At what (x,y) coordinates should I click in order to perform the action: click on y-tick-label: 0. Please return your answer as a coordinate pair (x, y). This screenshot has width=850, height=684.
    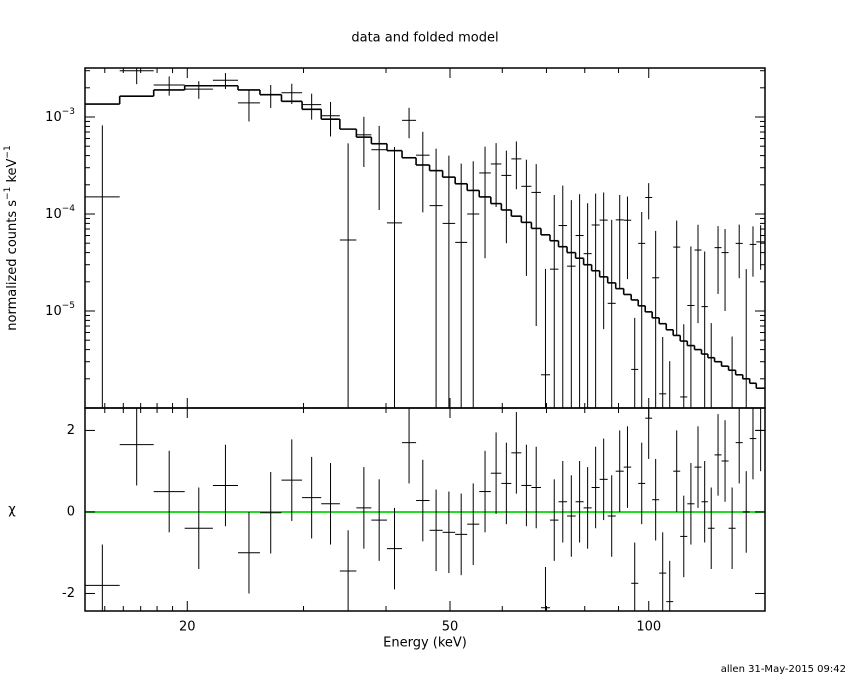
    Looking at the image, I should click on (71, 511).